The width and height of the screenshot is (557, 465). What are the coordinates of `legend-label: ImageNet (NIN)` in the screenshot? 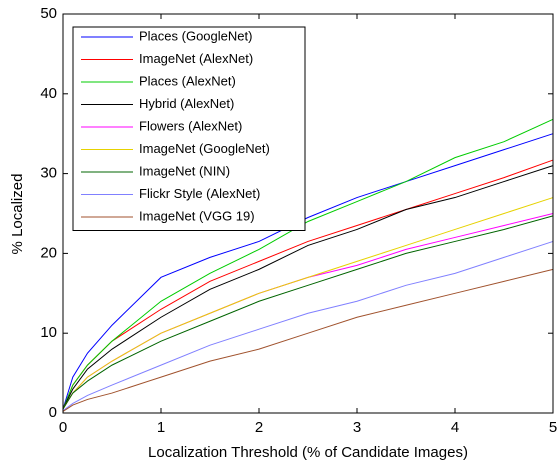 It's located at (184, 170).